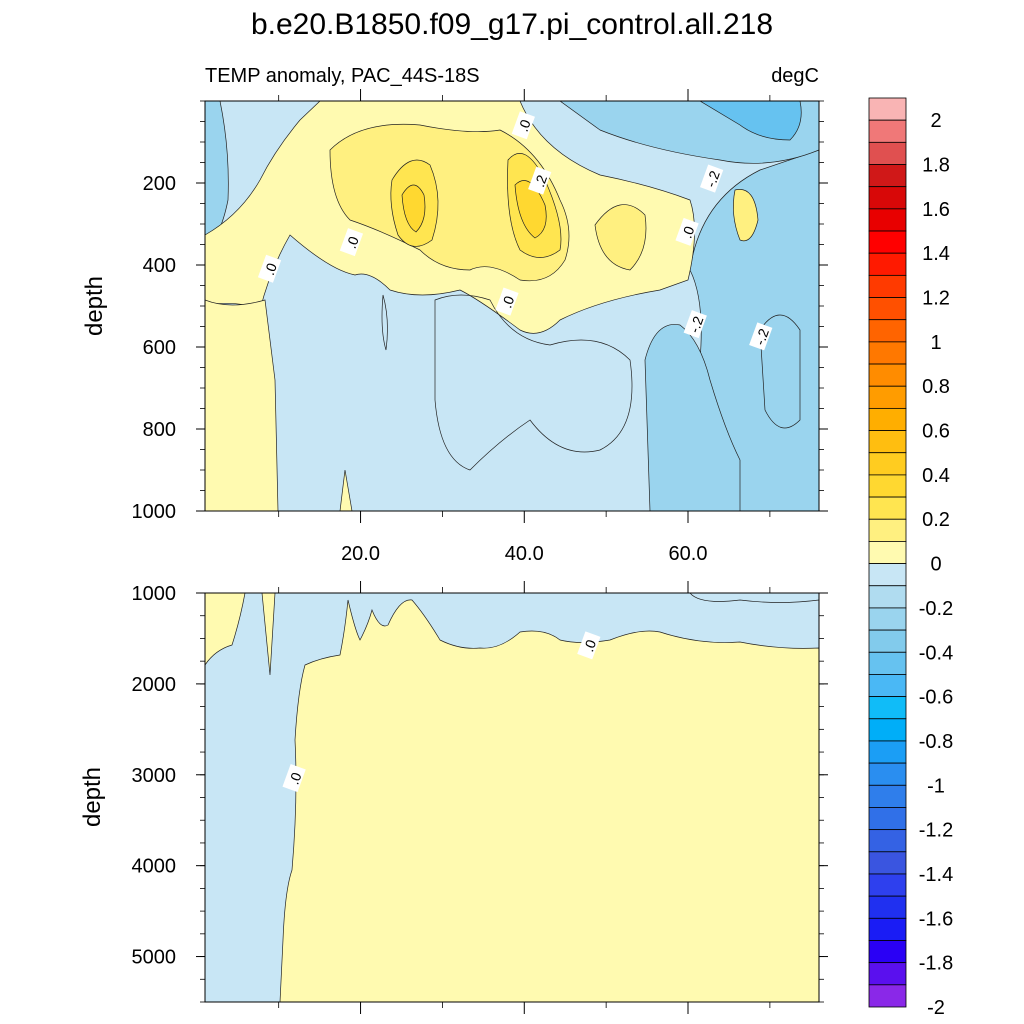 Image resolution: width=1024 pixels, height=1024 pixels. I want to click on fill-neg-0.6-surface, so click(750, 121).